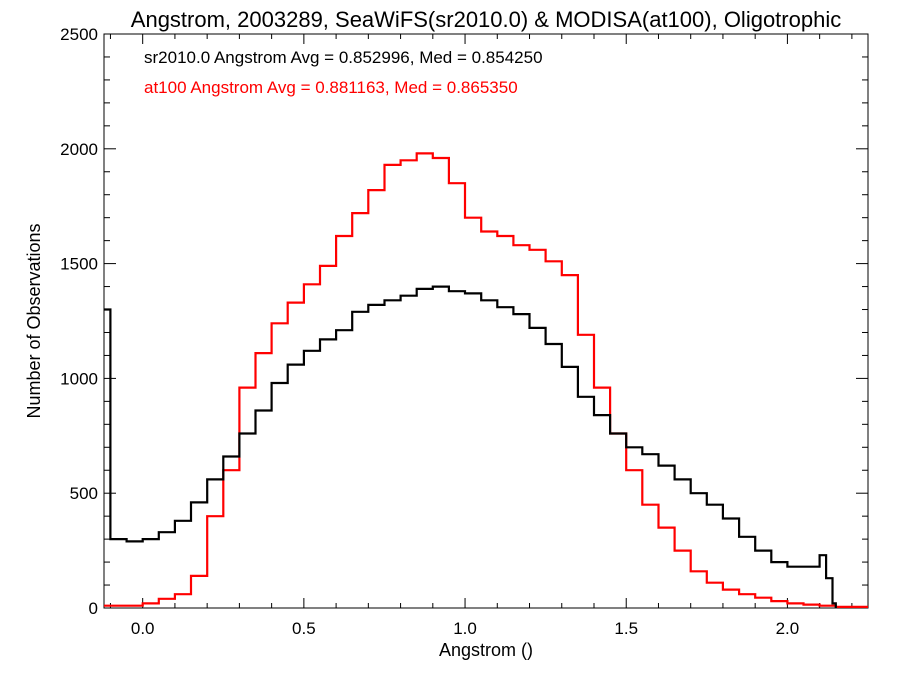  I want to click on x-tick-label: 0.0, so click(143, 628).